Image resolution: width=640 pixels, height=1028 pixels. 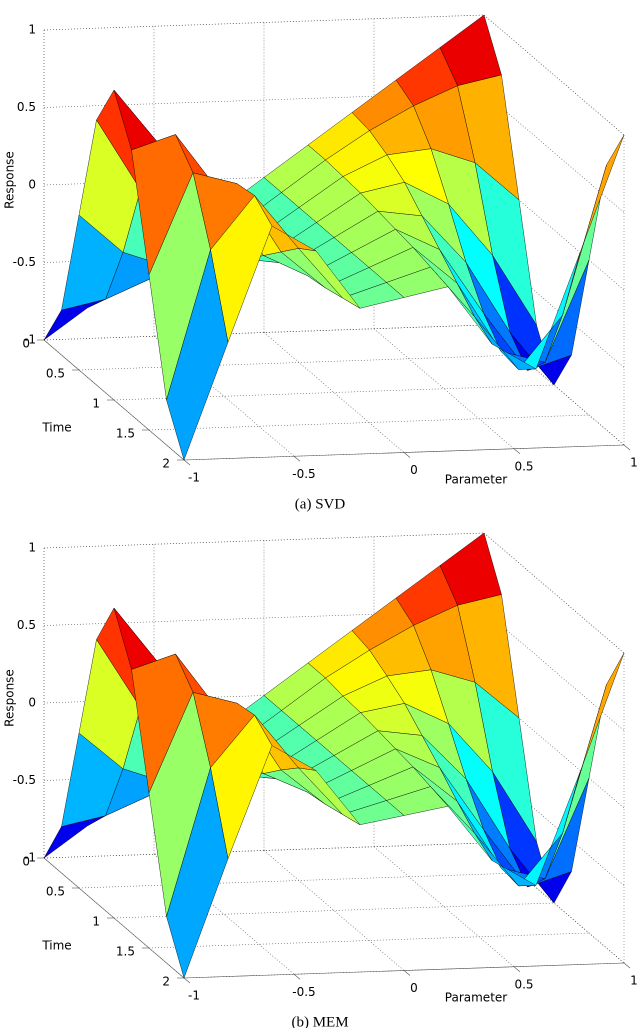 What do you see at coordinates (320, 504) in the screenshot?
I see `caption: (a) SVD` at bounding box center [320, 504].